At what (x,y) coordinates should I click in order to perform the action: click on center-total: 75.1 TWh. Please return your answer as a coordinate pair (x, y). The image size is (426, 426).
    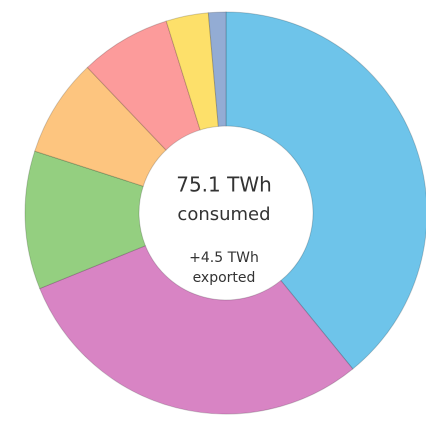
    Looking at the image, I should click on (224, 185).